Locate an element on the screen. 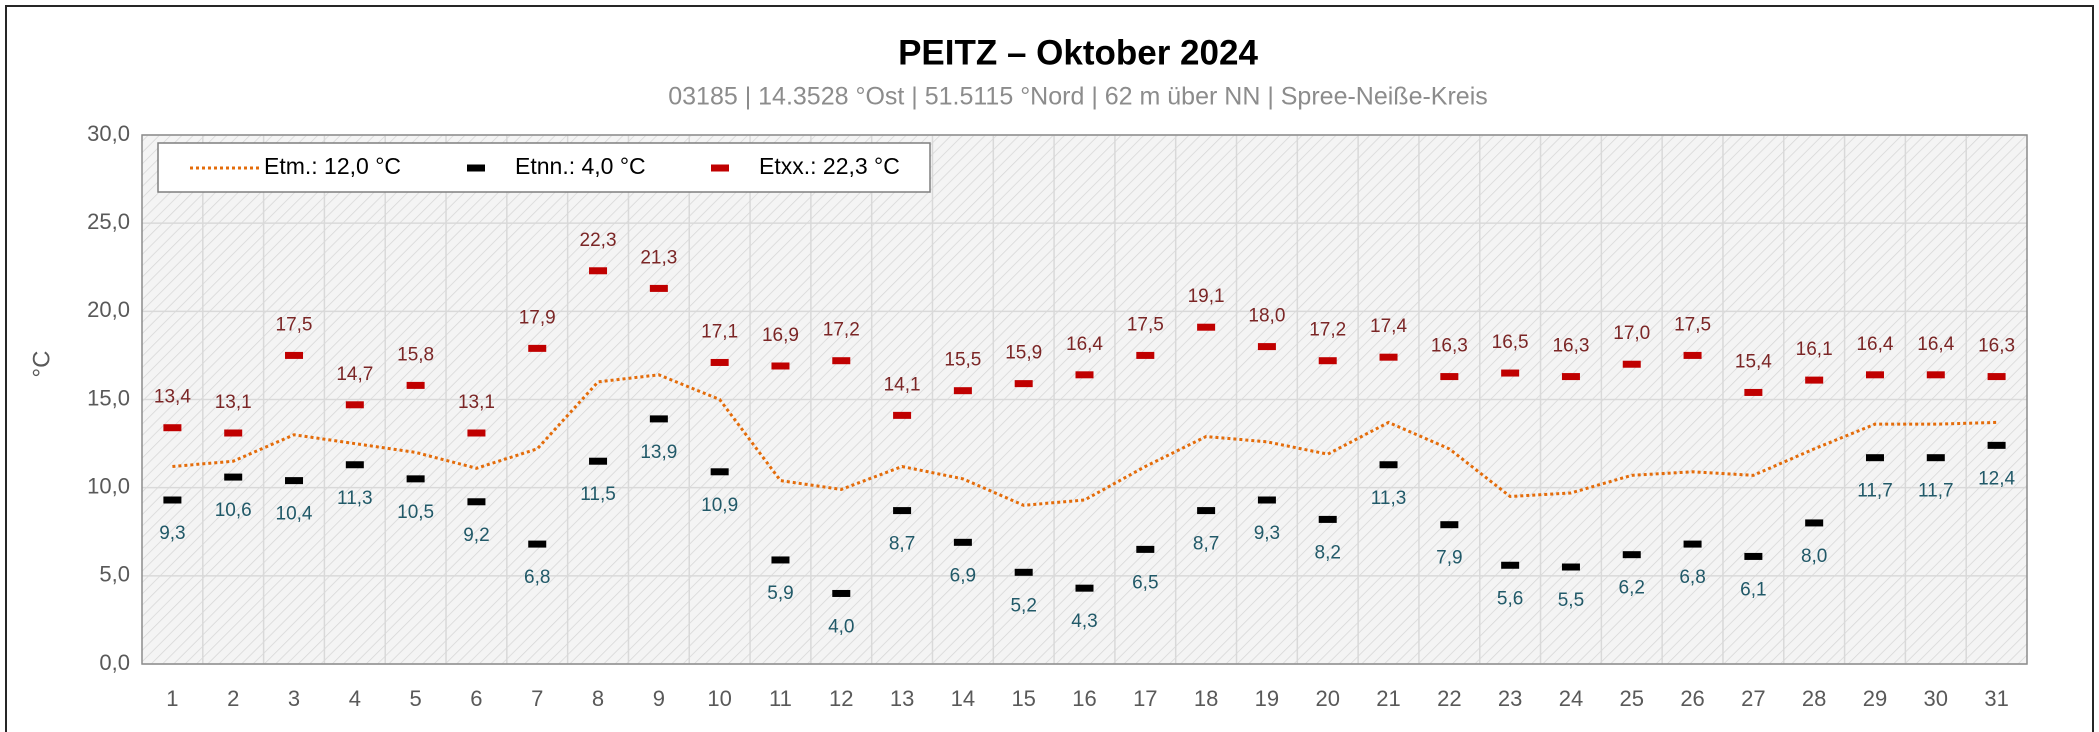 The image size is (2099, 732). data-label: 14,7 is located at coordinates (354, 374).